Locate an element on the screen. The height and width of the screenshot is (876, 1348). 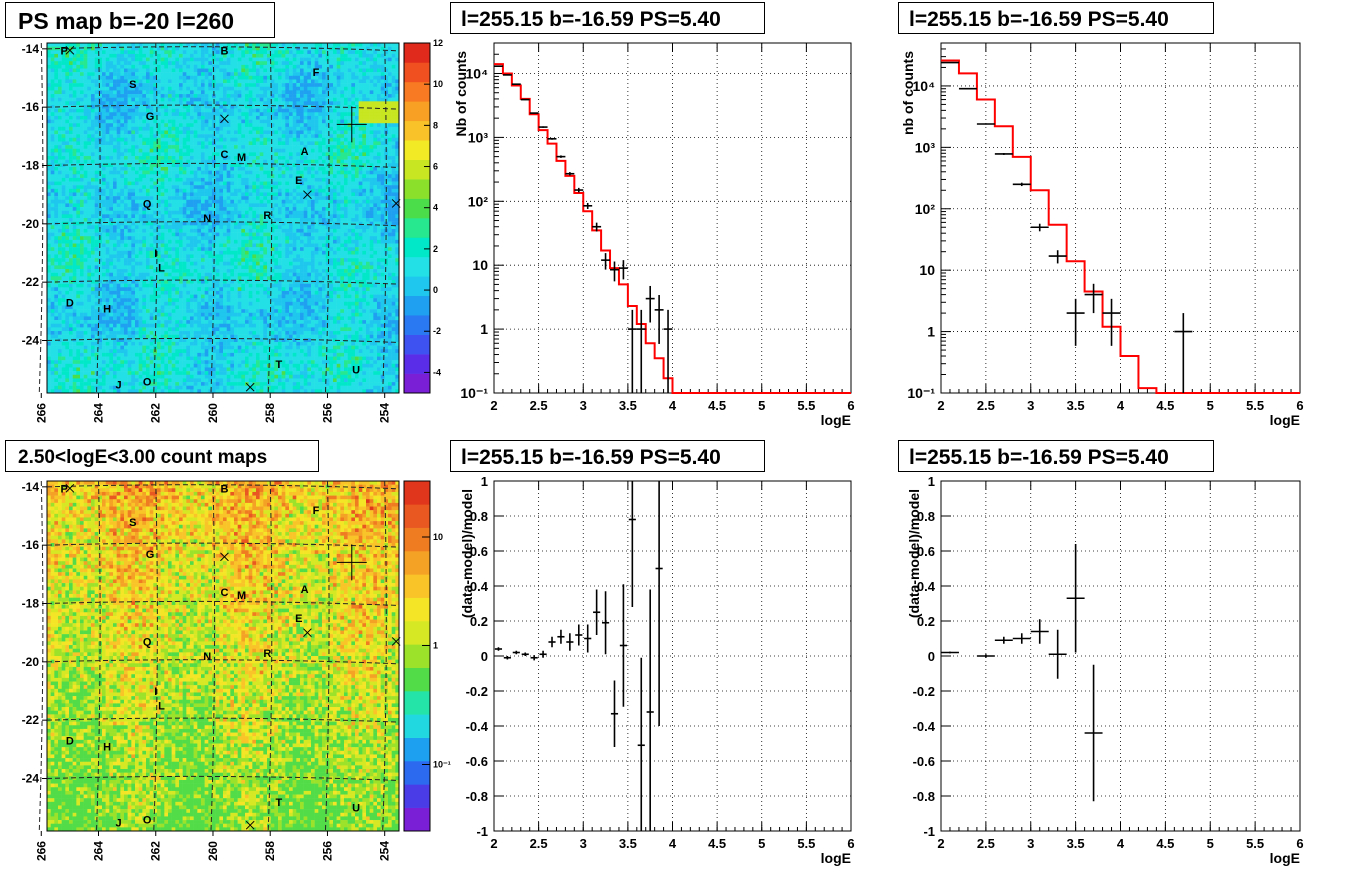
heatmap-2-source-F: F is located at coordinates (316, 511).